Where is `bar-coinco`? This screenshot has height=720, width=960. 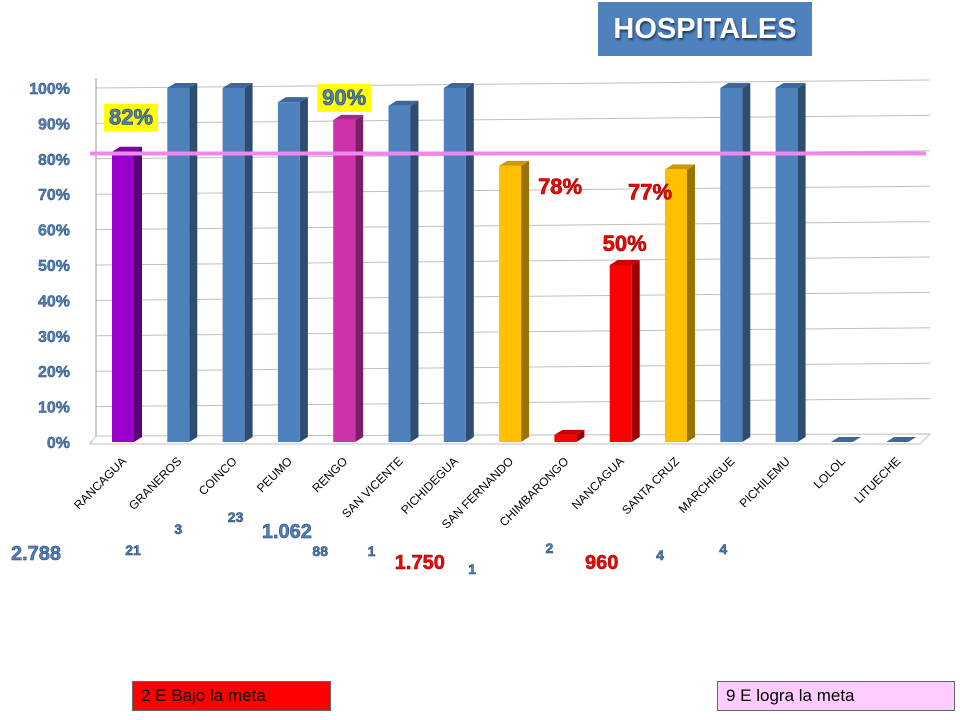 bar-coinco is located at coordinates (237, 262).